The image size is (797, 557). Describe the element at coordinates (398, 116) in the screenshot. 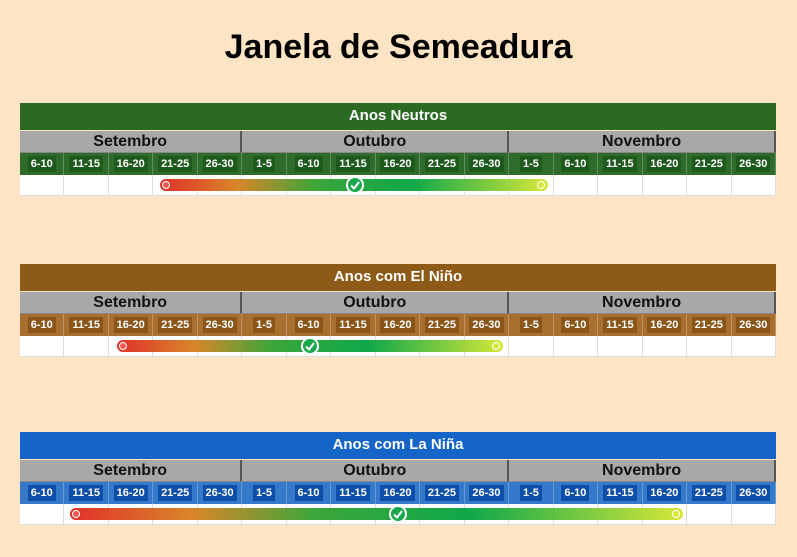

I see `panel-header: Anos Neutros` at that location.